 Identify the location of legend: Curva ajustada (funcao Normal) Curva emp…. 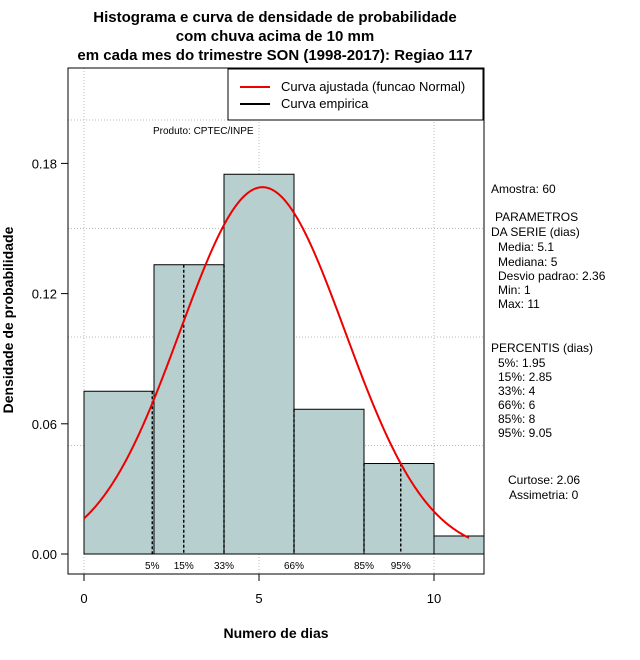
(355, 94).